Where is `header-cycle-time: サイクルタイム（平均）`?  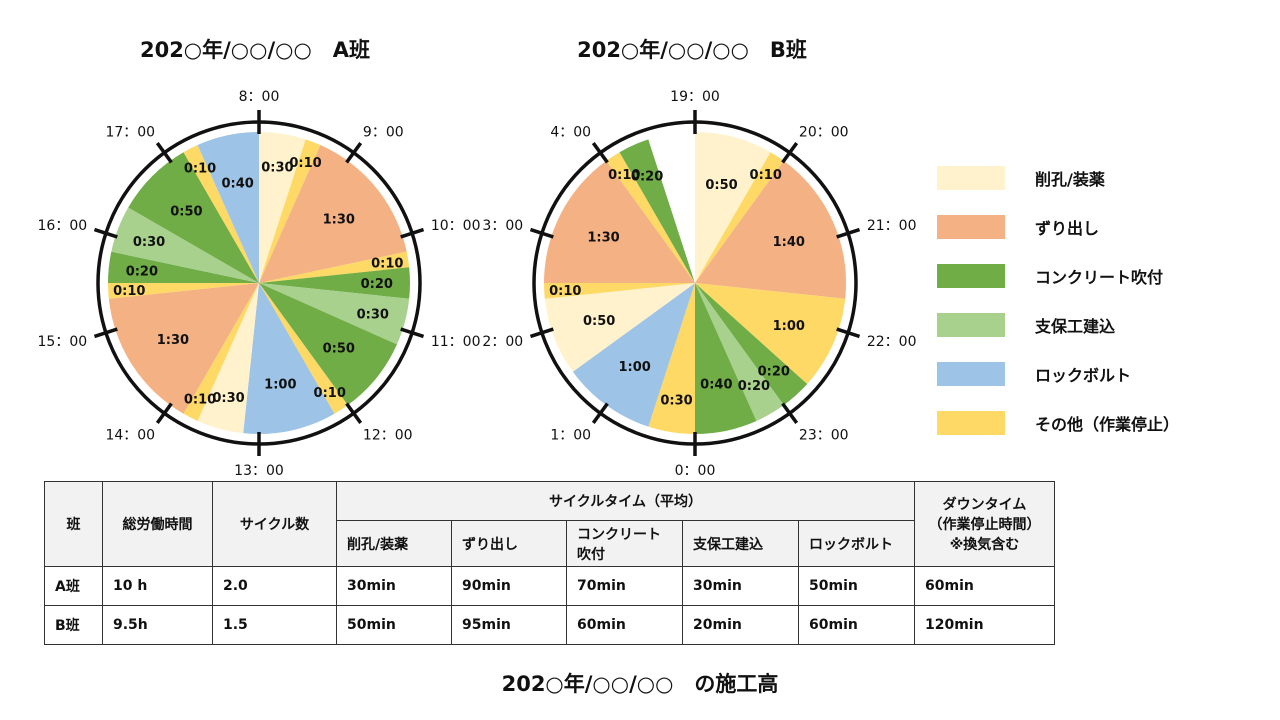 header-cycle-time: サイクルタイム（平均） is located at coordinates (625, 501).